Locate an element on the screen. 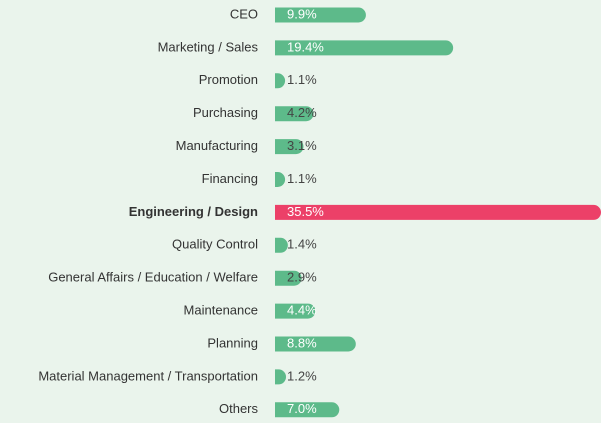 This screenshot has height=423, width=601. value-label: 4.4% is located at coordinates (302, 310).